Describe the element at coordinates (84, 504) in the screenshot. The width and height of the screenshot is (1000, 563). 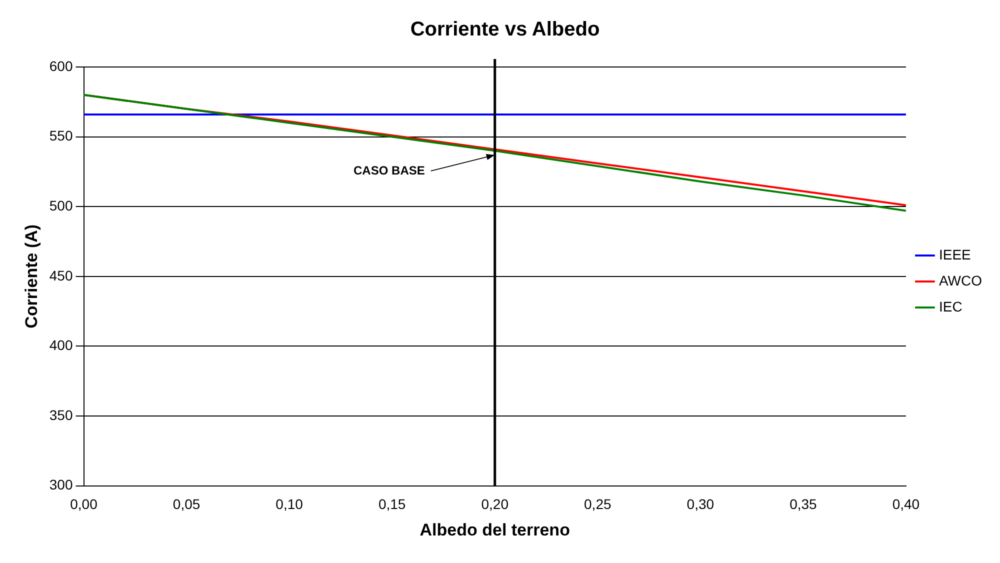
I see `x-tick-label: 0,00` at that location.